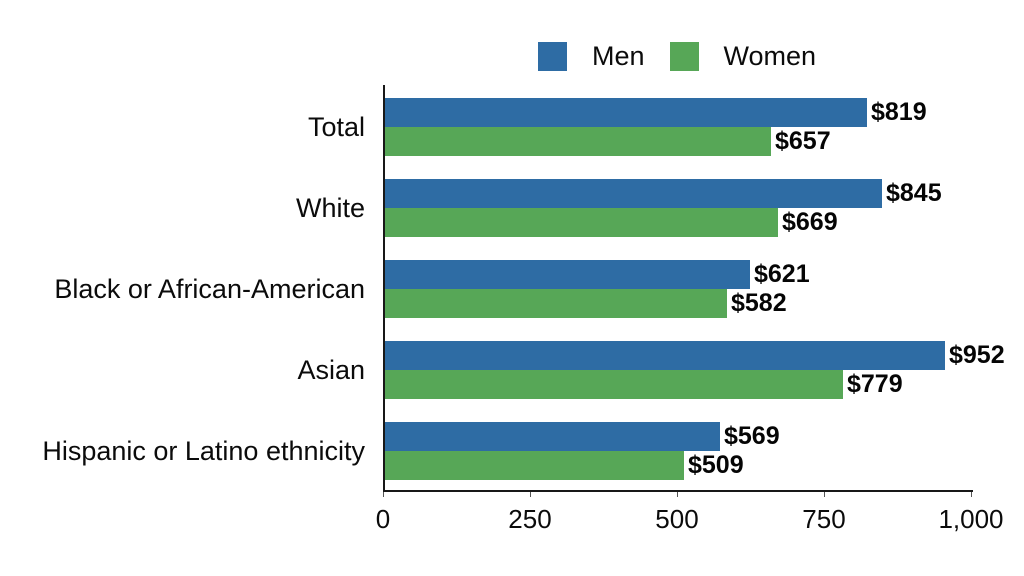 The height and width of the screenshot is (576, 1024). What do you see at coordinates (716, 465) in the screenshot?
I see `value-label-women-5: $509` at bounding box center [716, 465].